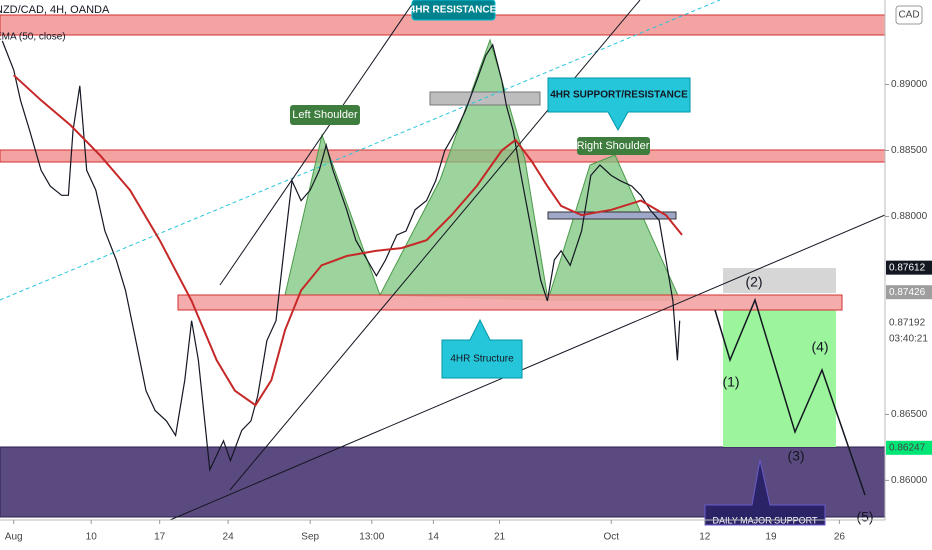  I want to click on x-tick-label: 12, so click(705, 537).